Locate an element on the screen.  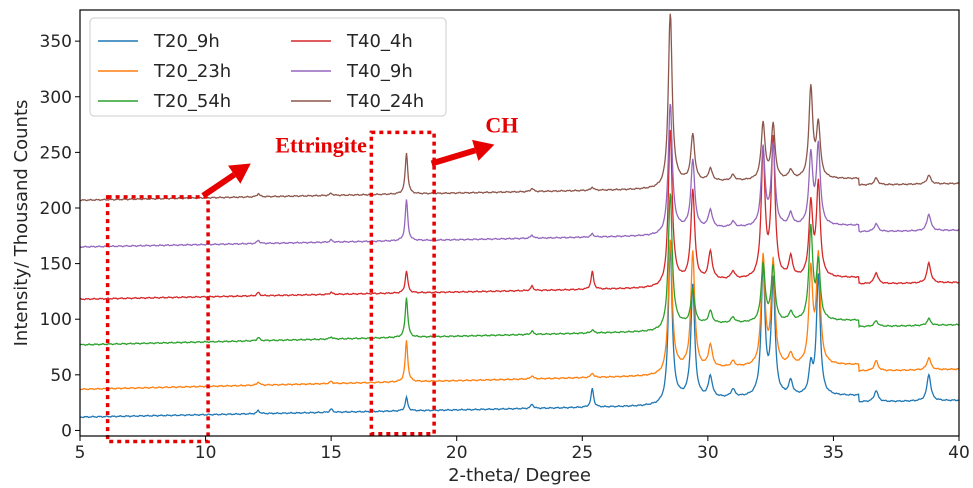
x-tick-label: 35 is located at coordinates (834, 453).